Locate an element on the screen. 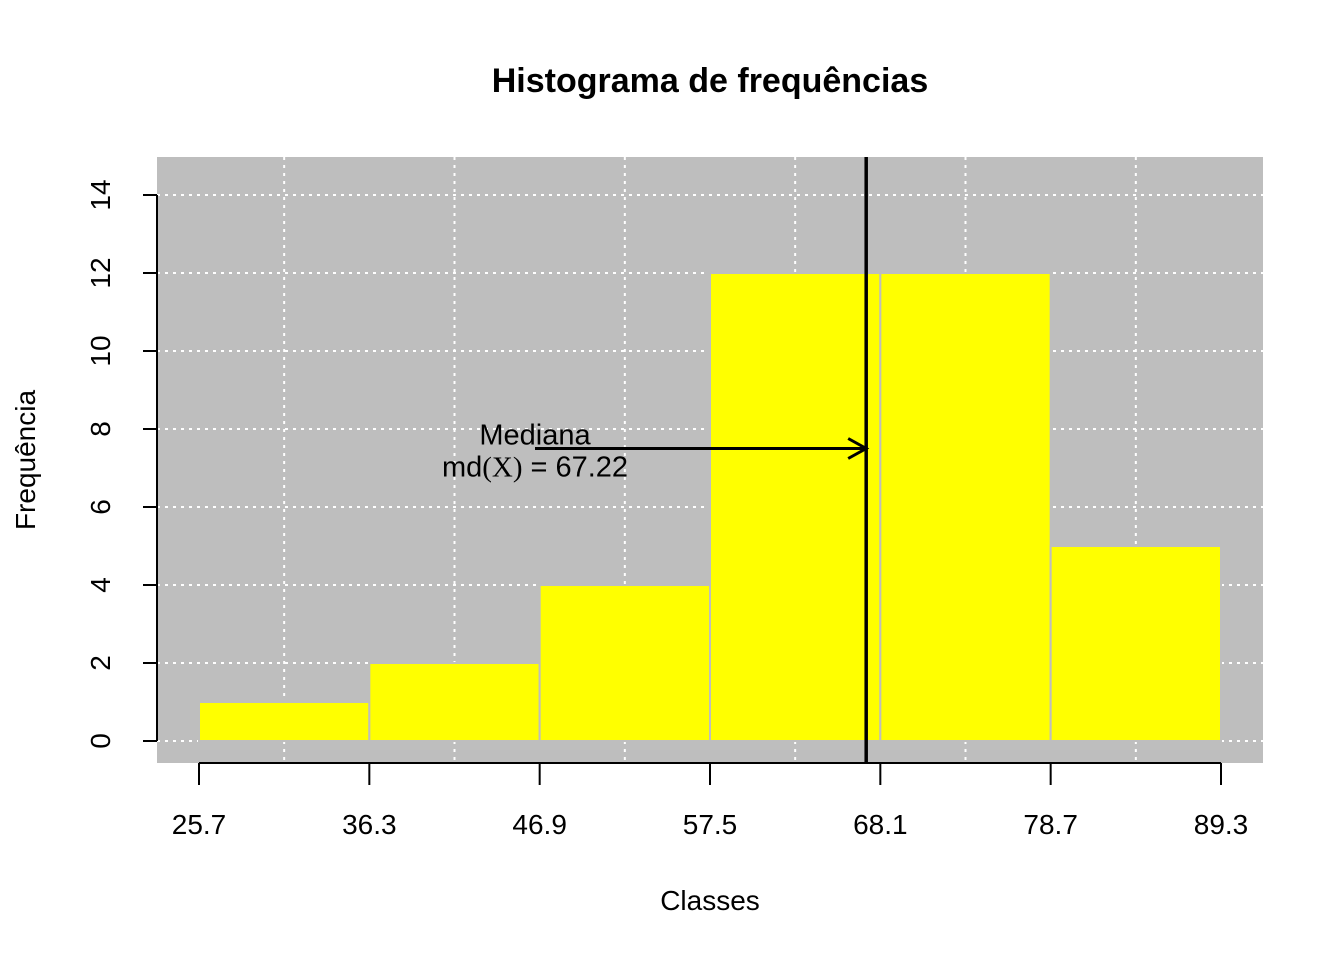  x-tick-label: 68.1 is located at coordinates (880, 824).